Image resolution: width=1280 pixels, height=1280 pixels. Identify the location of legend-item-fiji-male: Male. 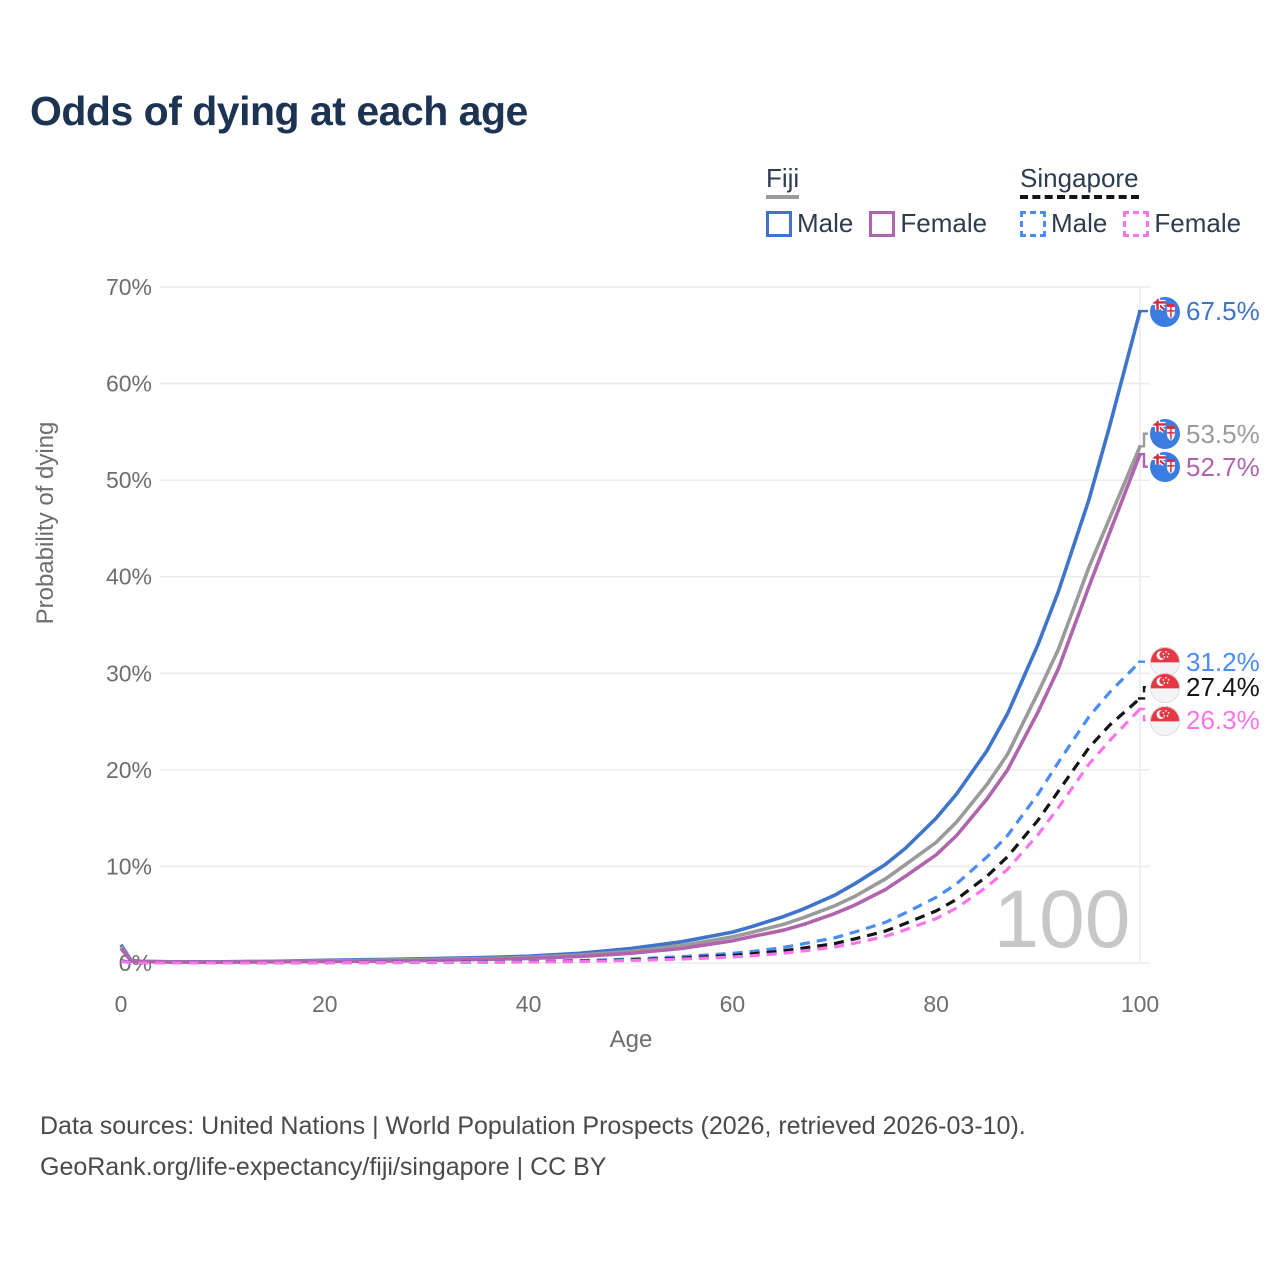
(809, 223).